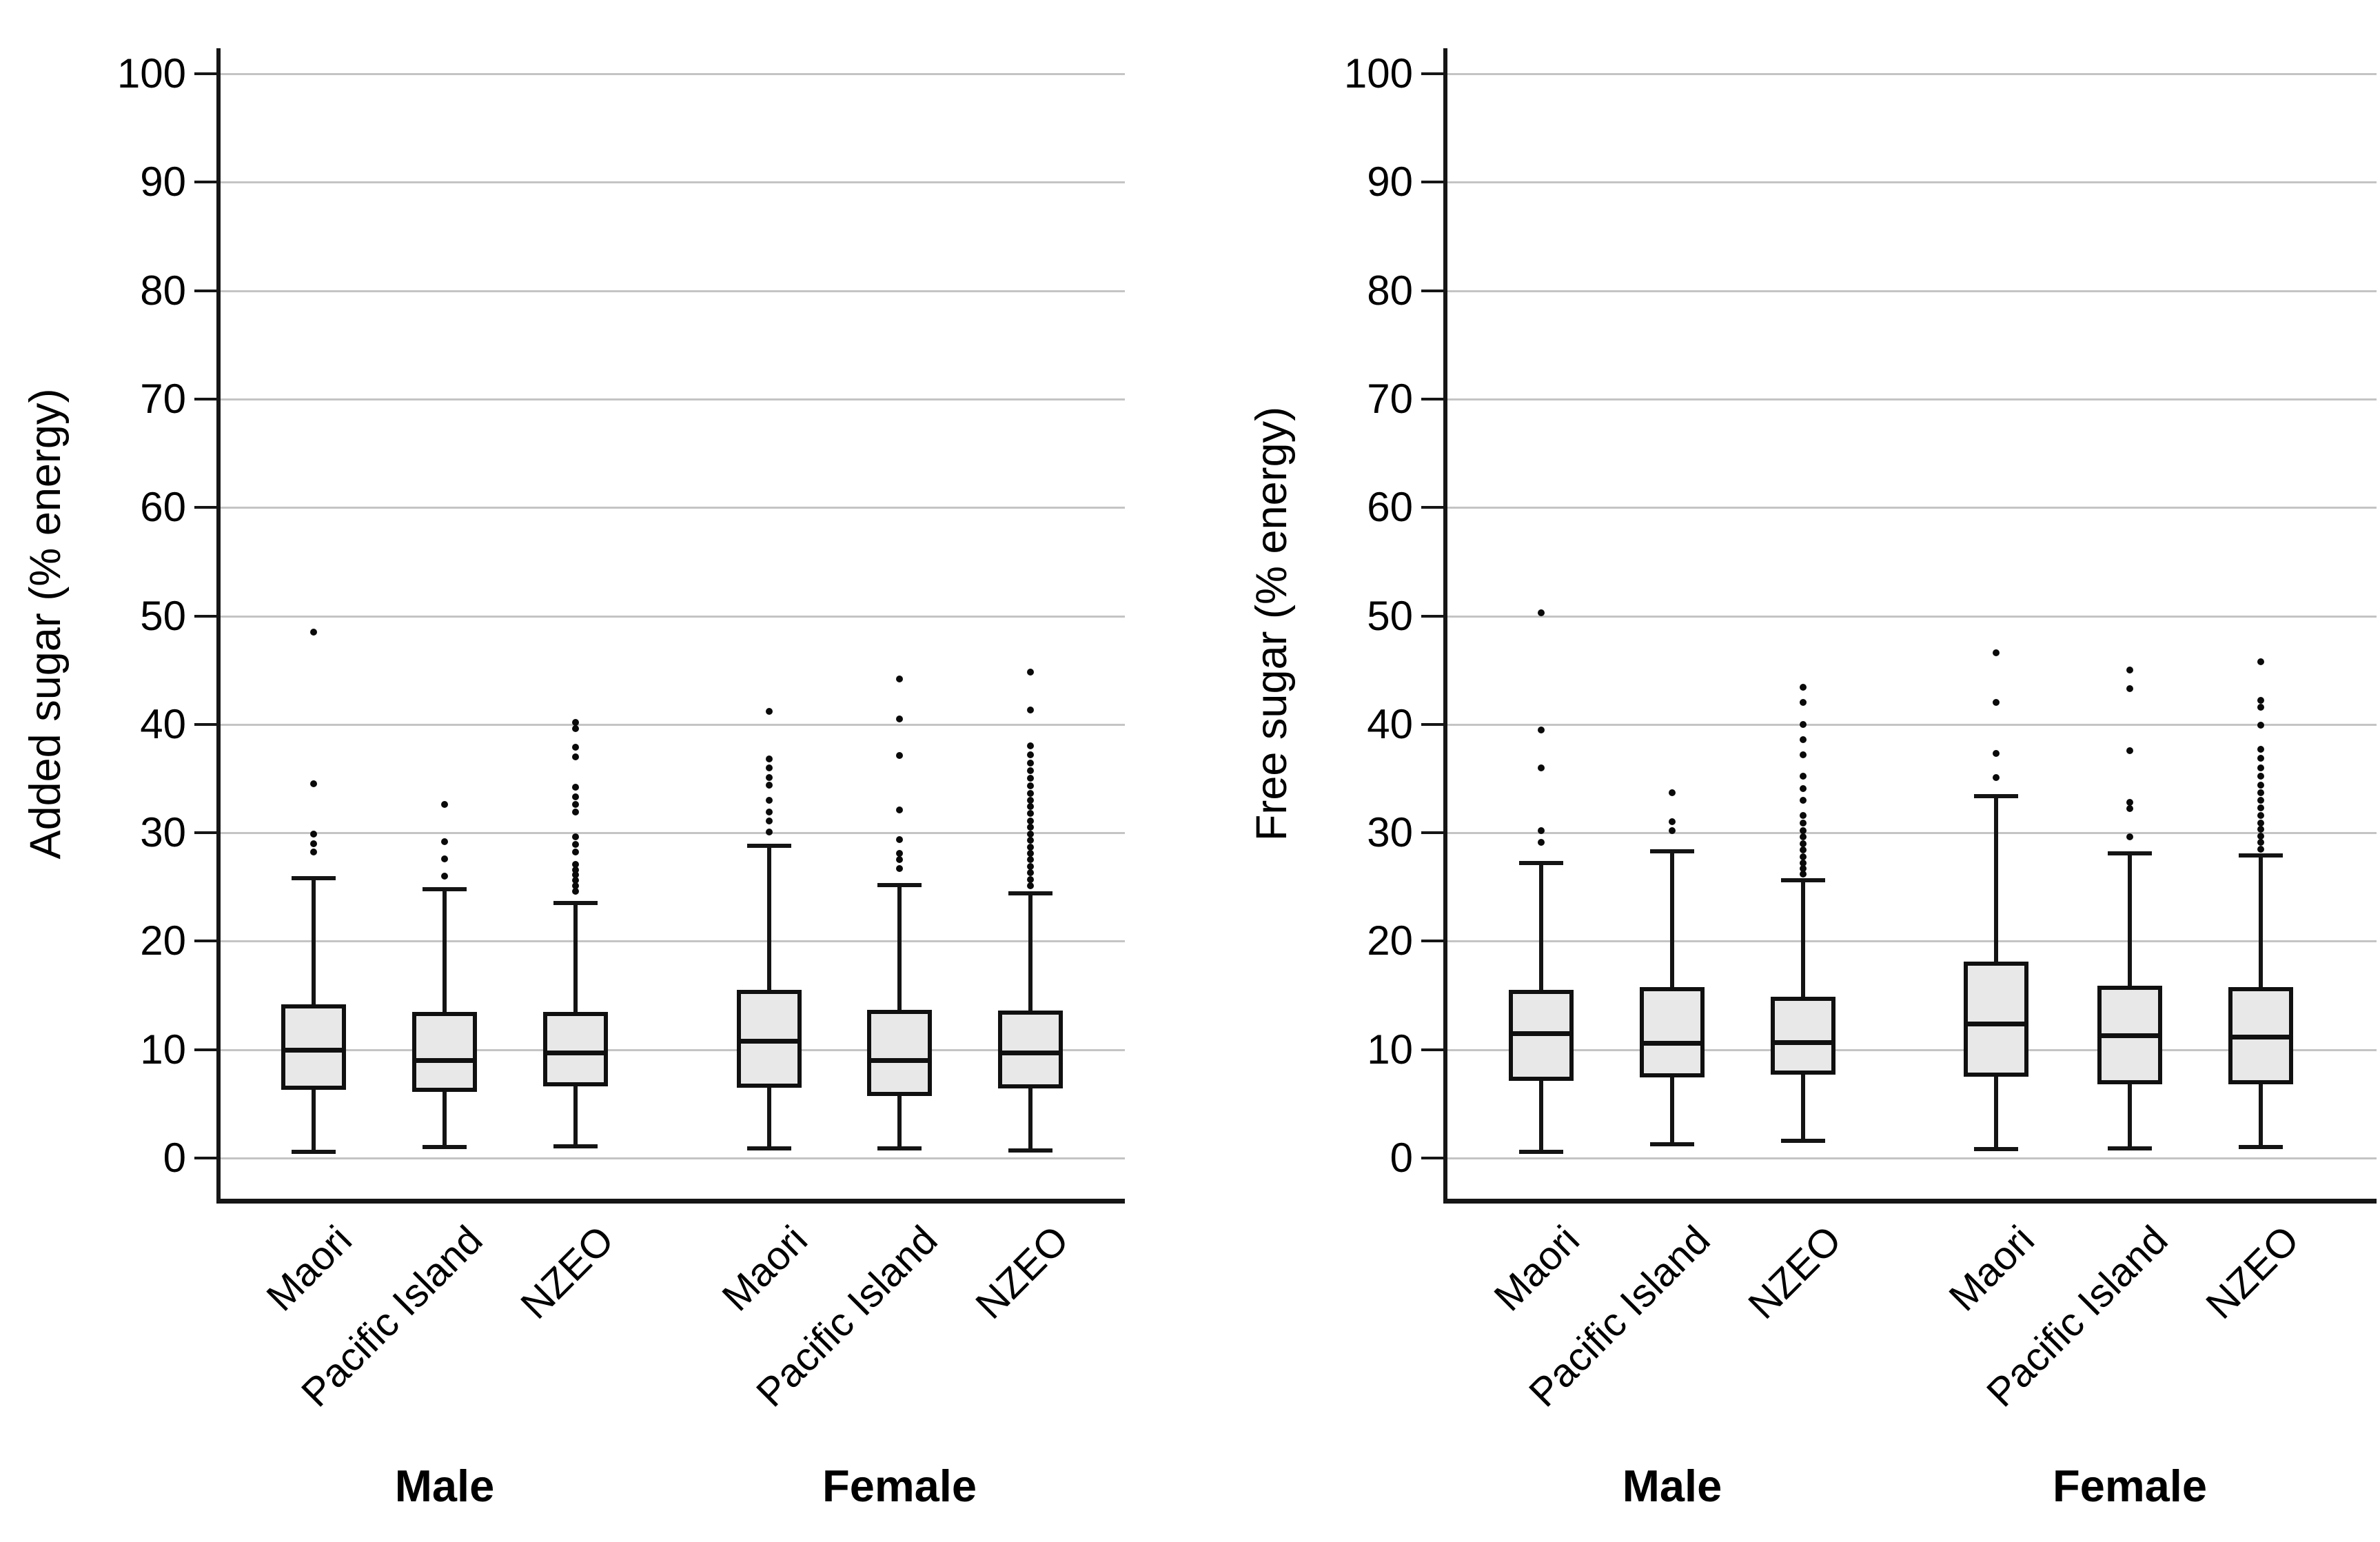  Describe the element at coordinates (163, 940) in the screenshot. I see `y-tick-label-20: 20` at that location.